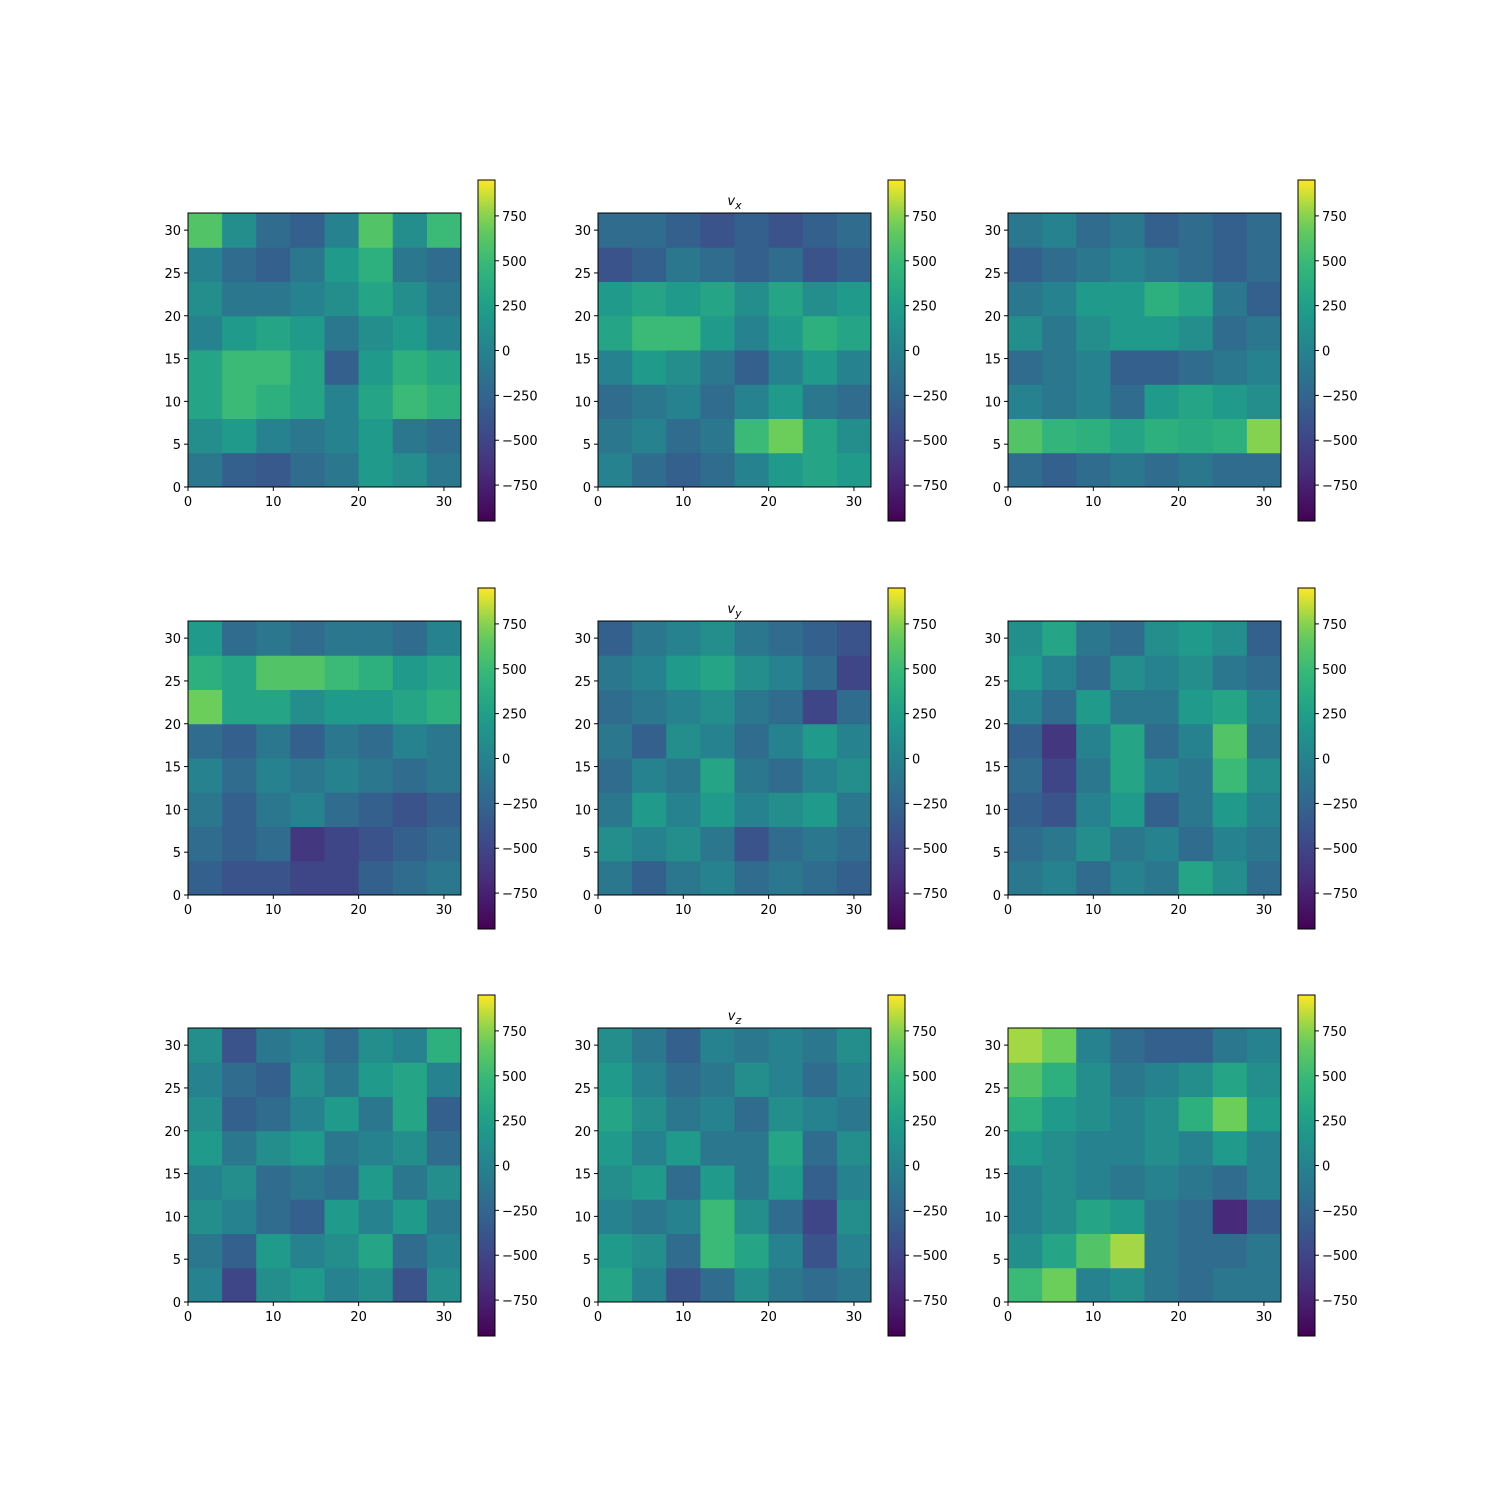 This screenshot has height=1500, width=1500. What do you see at coordinates (598, 502) in the screenshot?
I see `x-tick-label: 0` at bounding box center [598, 502].